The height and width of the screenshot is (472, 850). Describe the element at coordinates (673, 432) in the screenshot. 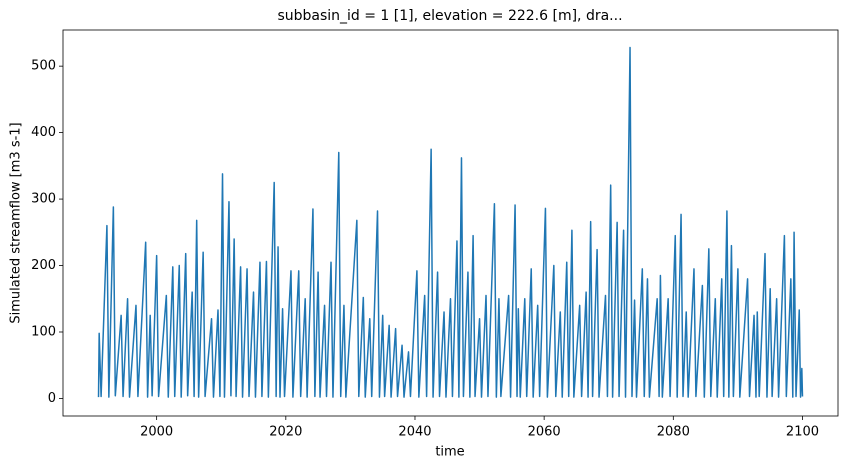

I see `x-tick-label: 2080` at that location.